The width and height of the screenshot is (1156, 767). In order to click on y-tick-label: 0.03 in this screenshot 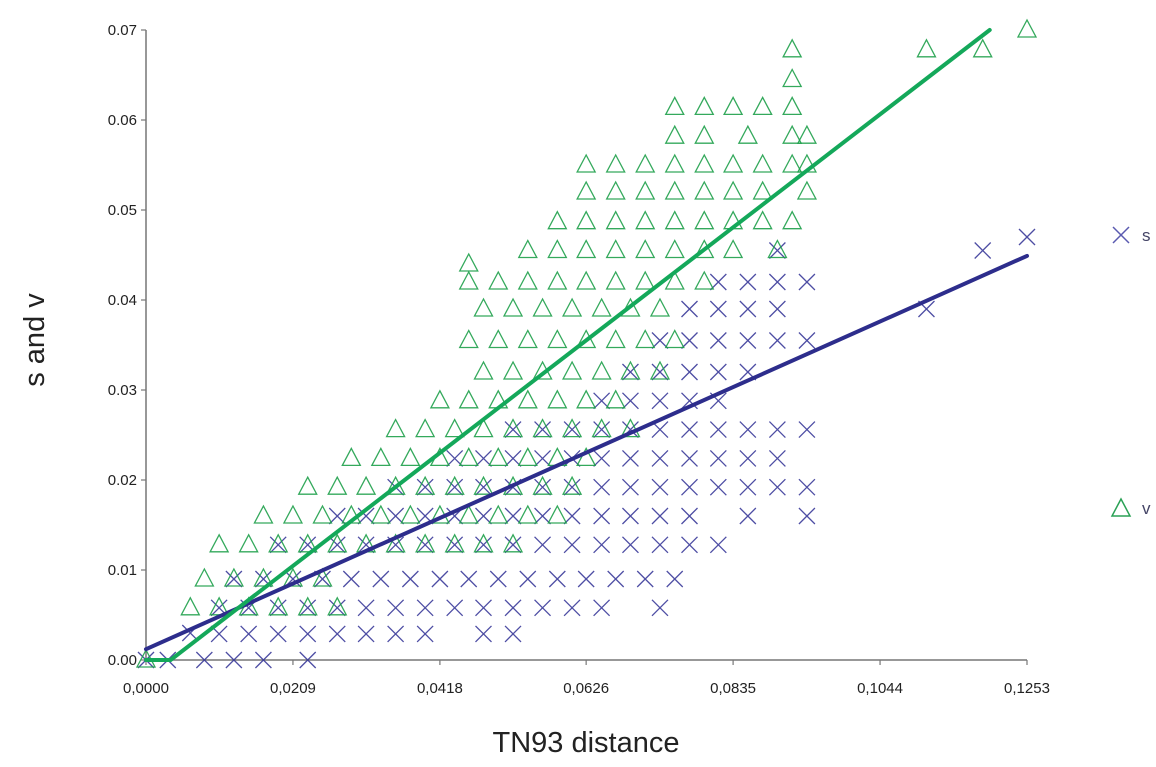, I will do `click(122, 390)`.